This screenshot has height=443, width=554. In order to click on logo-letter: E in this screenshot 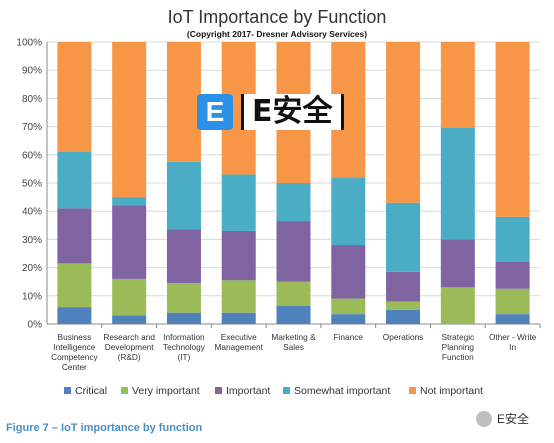, I will do `click(215, 112)`.